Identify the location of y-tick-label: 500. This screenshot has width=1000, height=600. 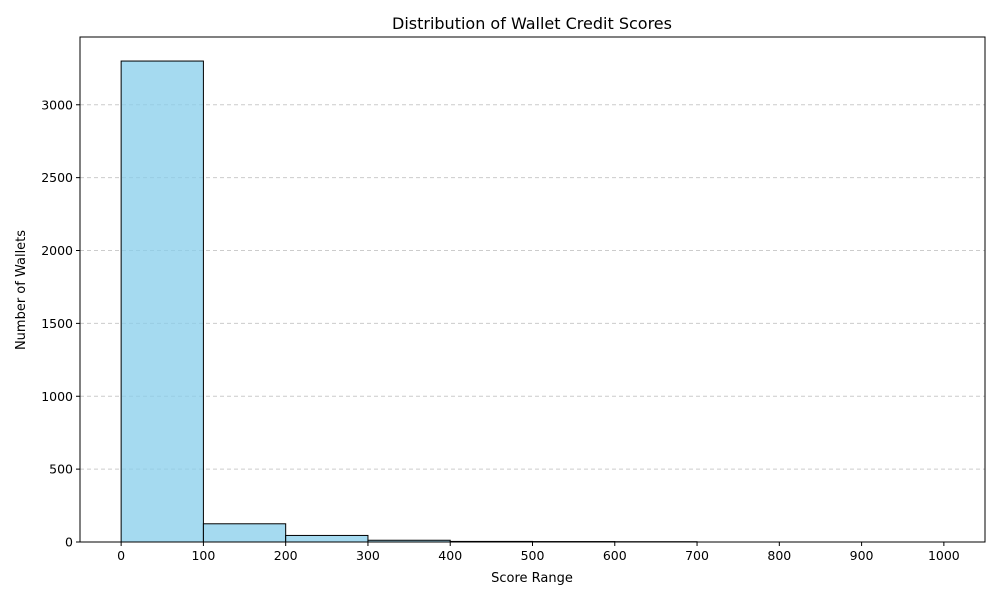
(61, 469).